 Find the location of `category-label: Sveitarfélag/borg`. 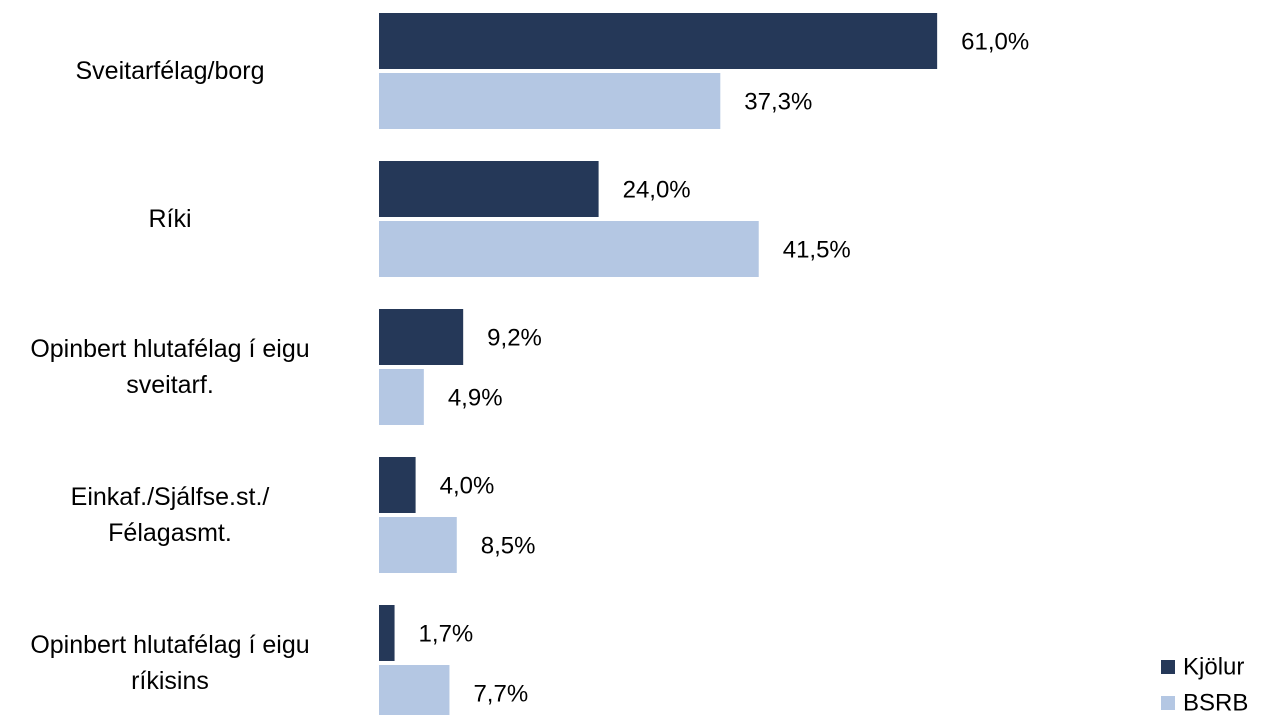

category-label: Sveitarfélag/borg is located at coordinates (170, 71).